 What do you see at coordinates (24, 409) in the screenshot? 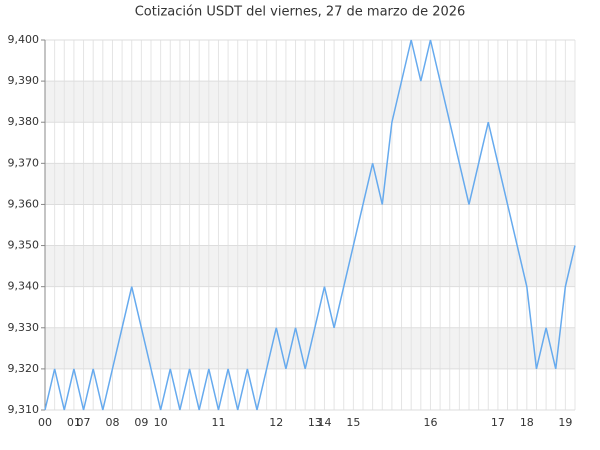
I see `y-tick-label: 9,310` at bounding box center [24, 409].